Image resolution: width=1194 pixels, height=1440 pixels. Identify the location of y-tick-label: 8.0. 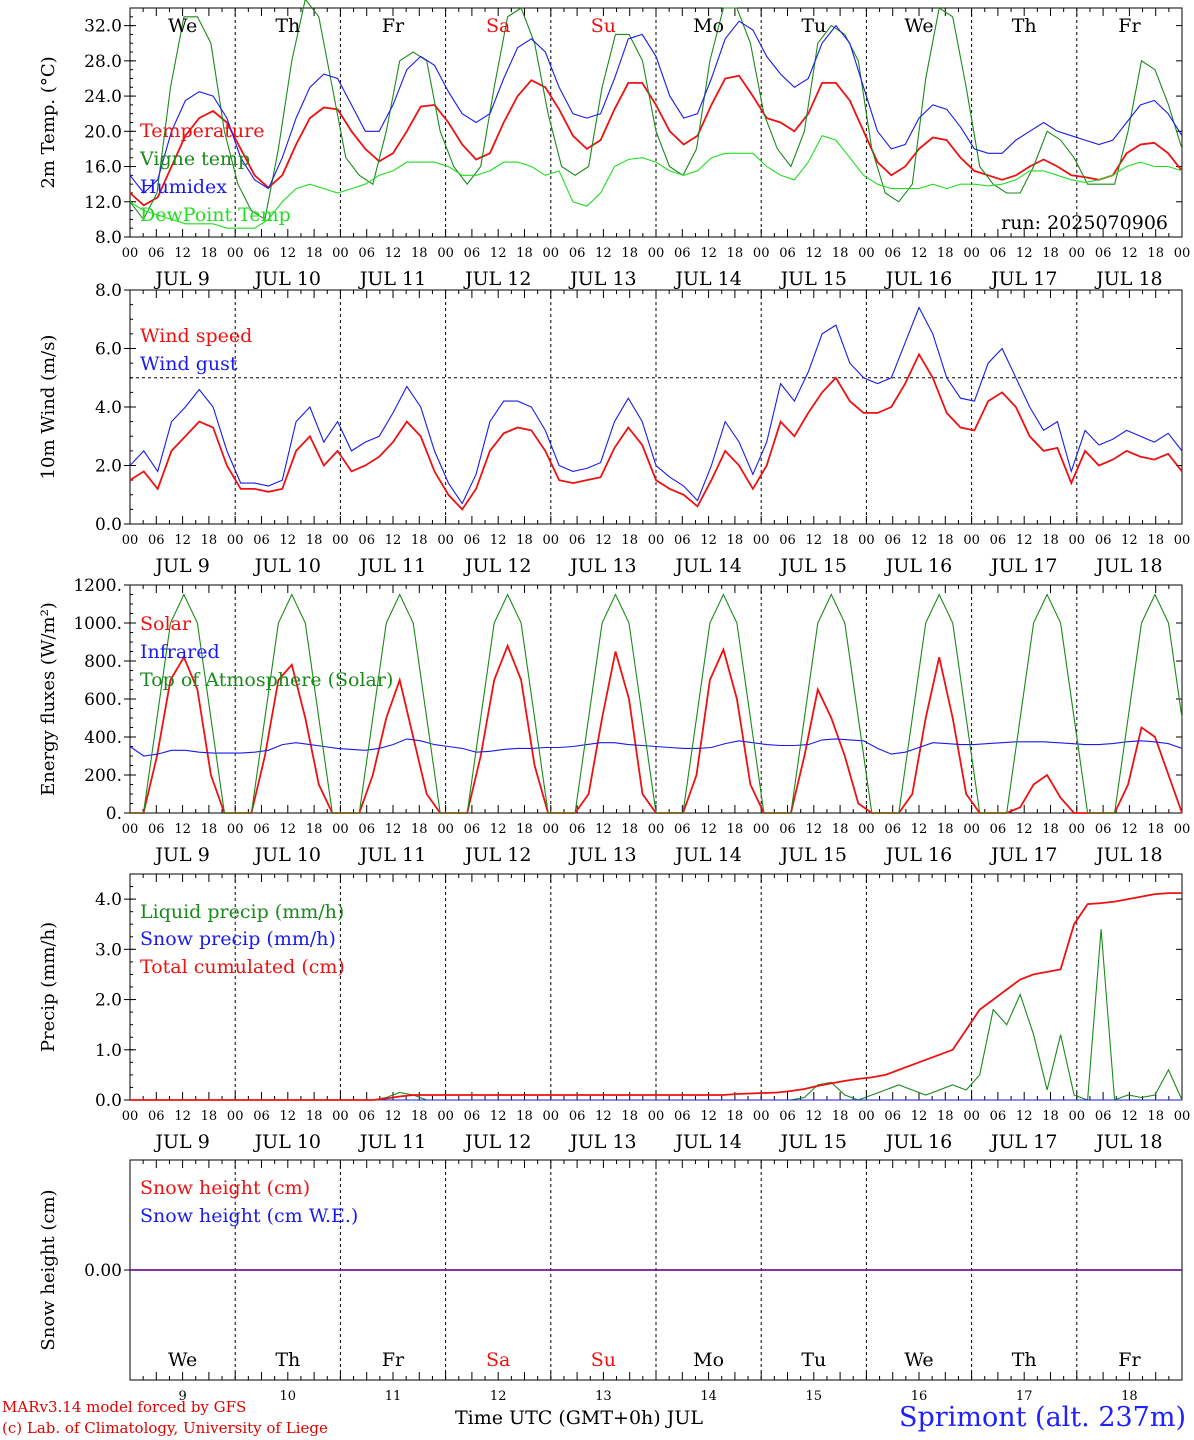
(108, 291).